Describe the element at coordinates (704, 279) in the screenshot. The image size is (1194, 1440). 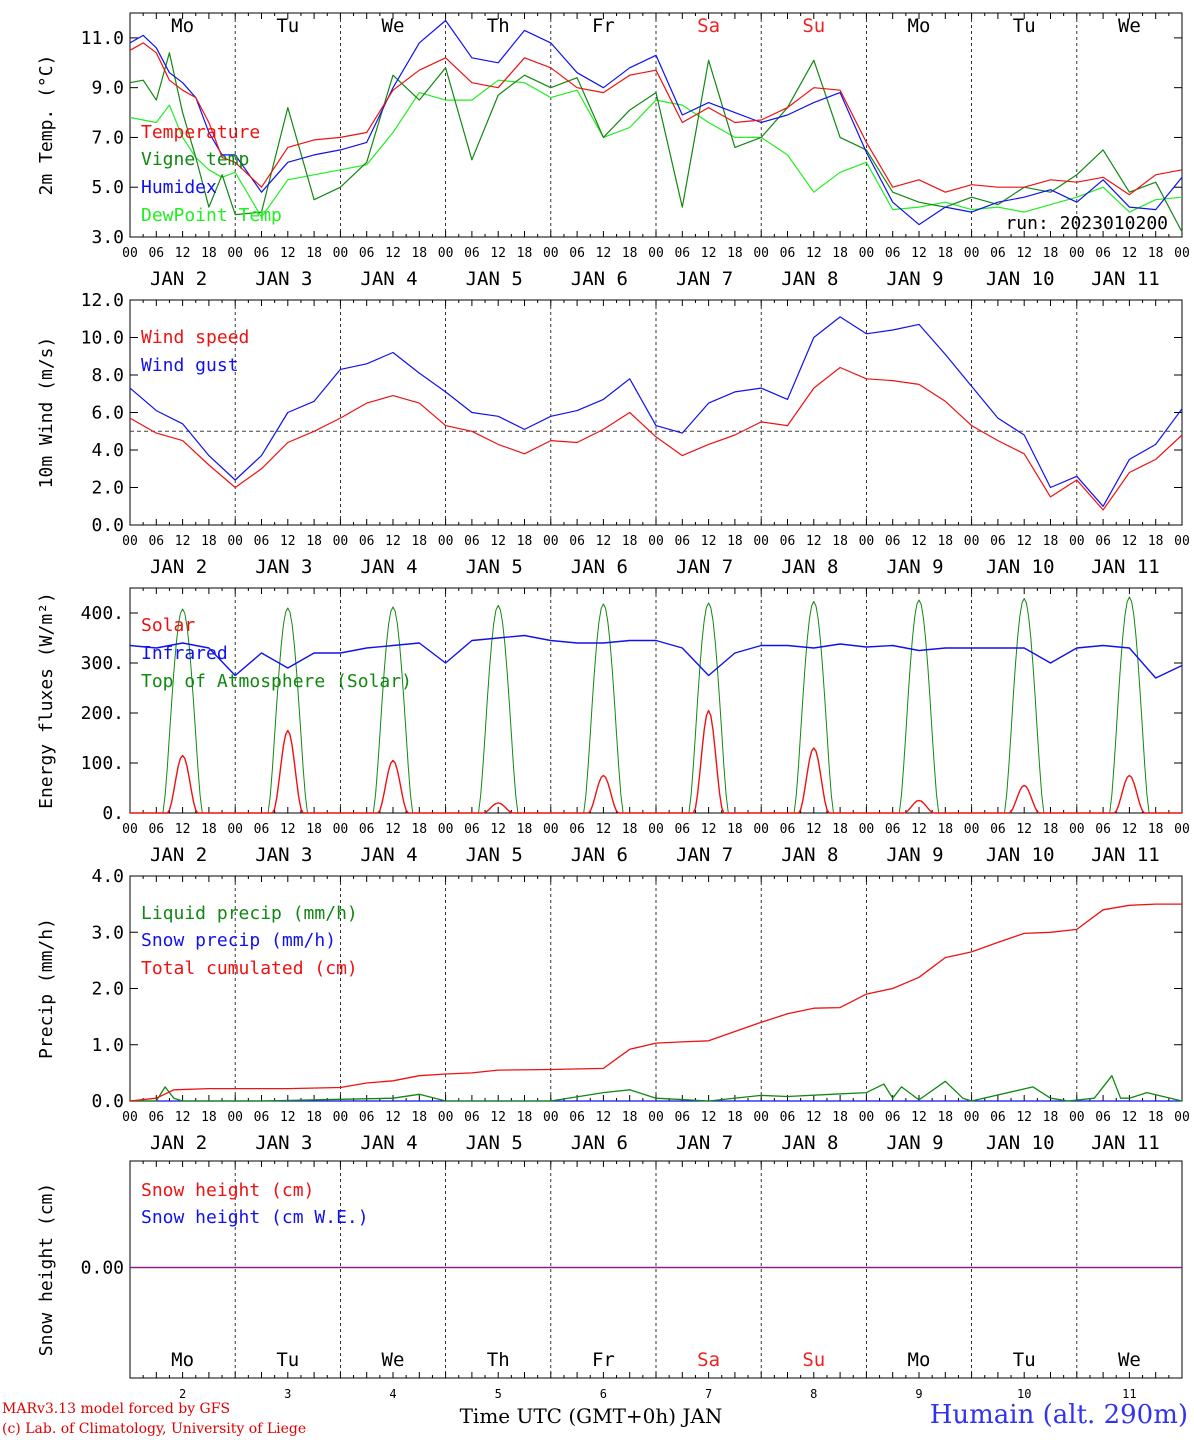
I see `date-label: JAN 7` at that location.